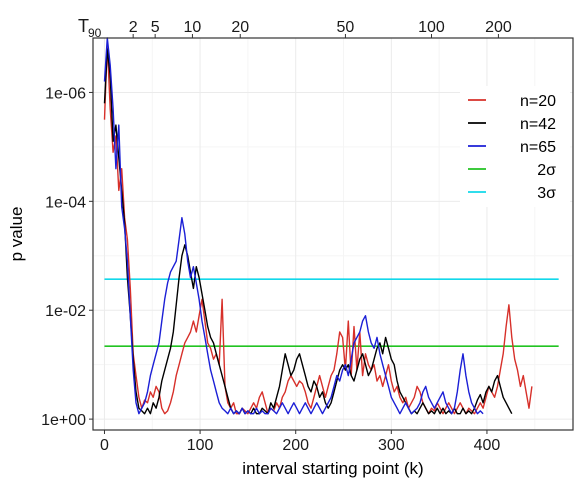 Image resolution: width=581 pixels, height=485 pixels. Describe the element at coordinates (487, 445) in the screenshot. I see `x-tick-label: 400` at that location.